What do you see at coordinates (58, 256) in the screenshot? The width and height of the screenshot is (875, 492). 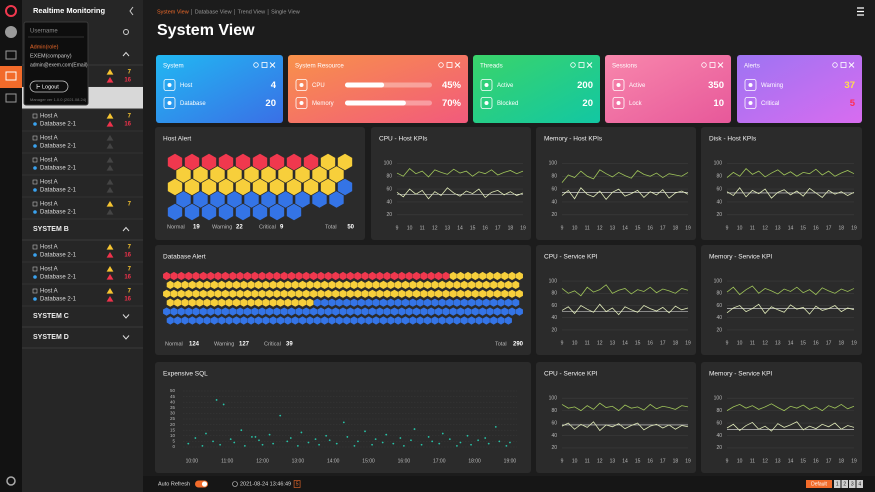 I see `db-name: Database 2-1` at bounding box center [58, 256].